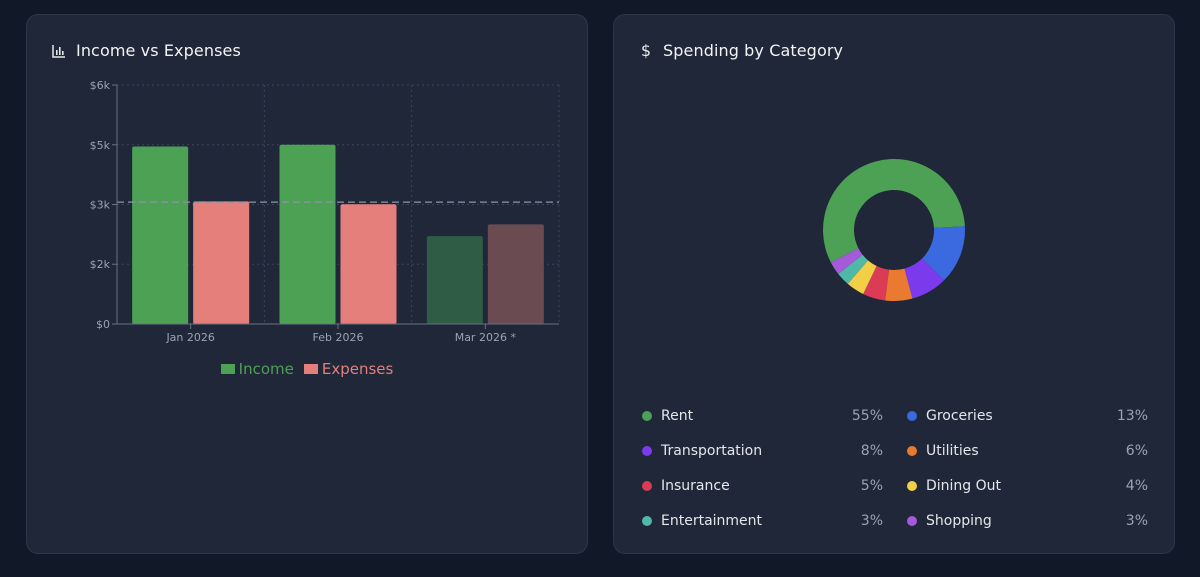 This screenshot has width=1200, height=577. I want to click on legend-label: Income, so click(266, 369).